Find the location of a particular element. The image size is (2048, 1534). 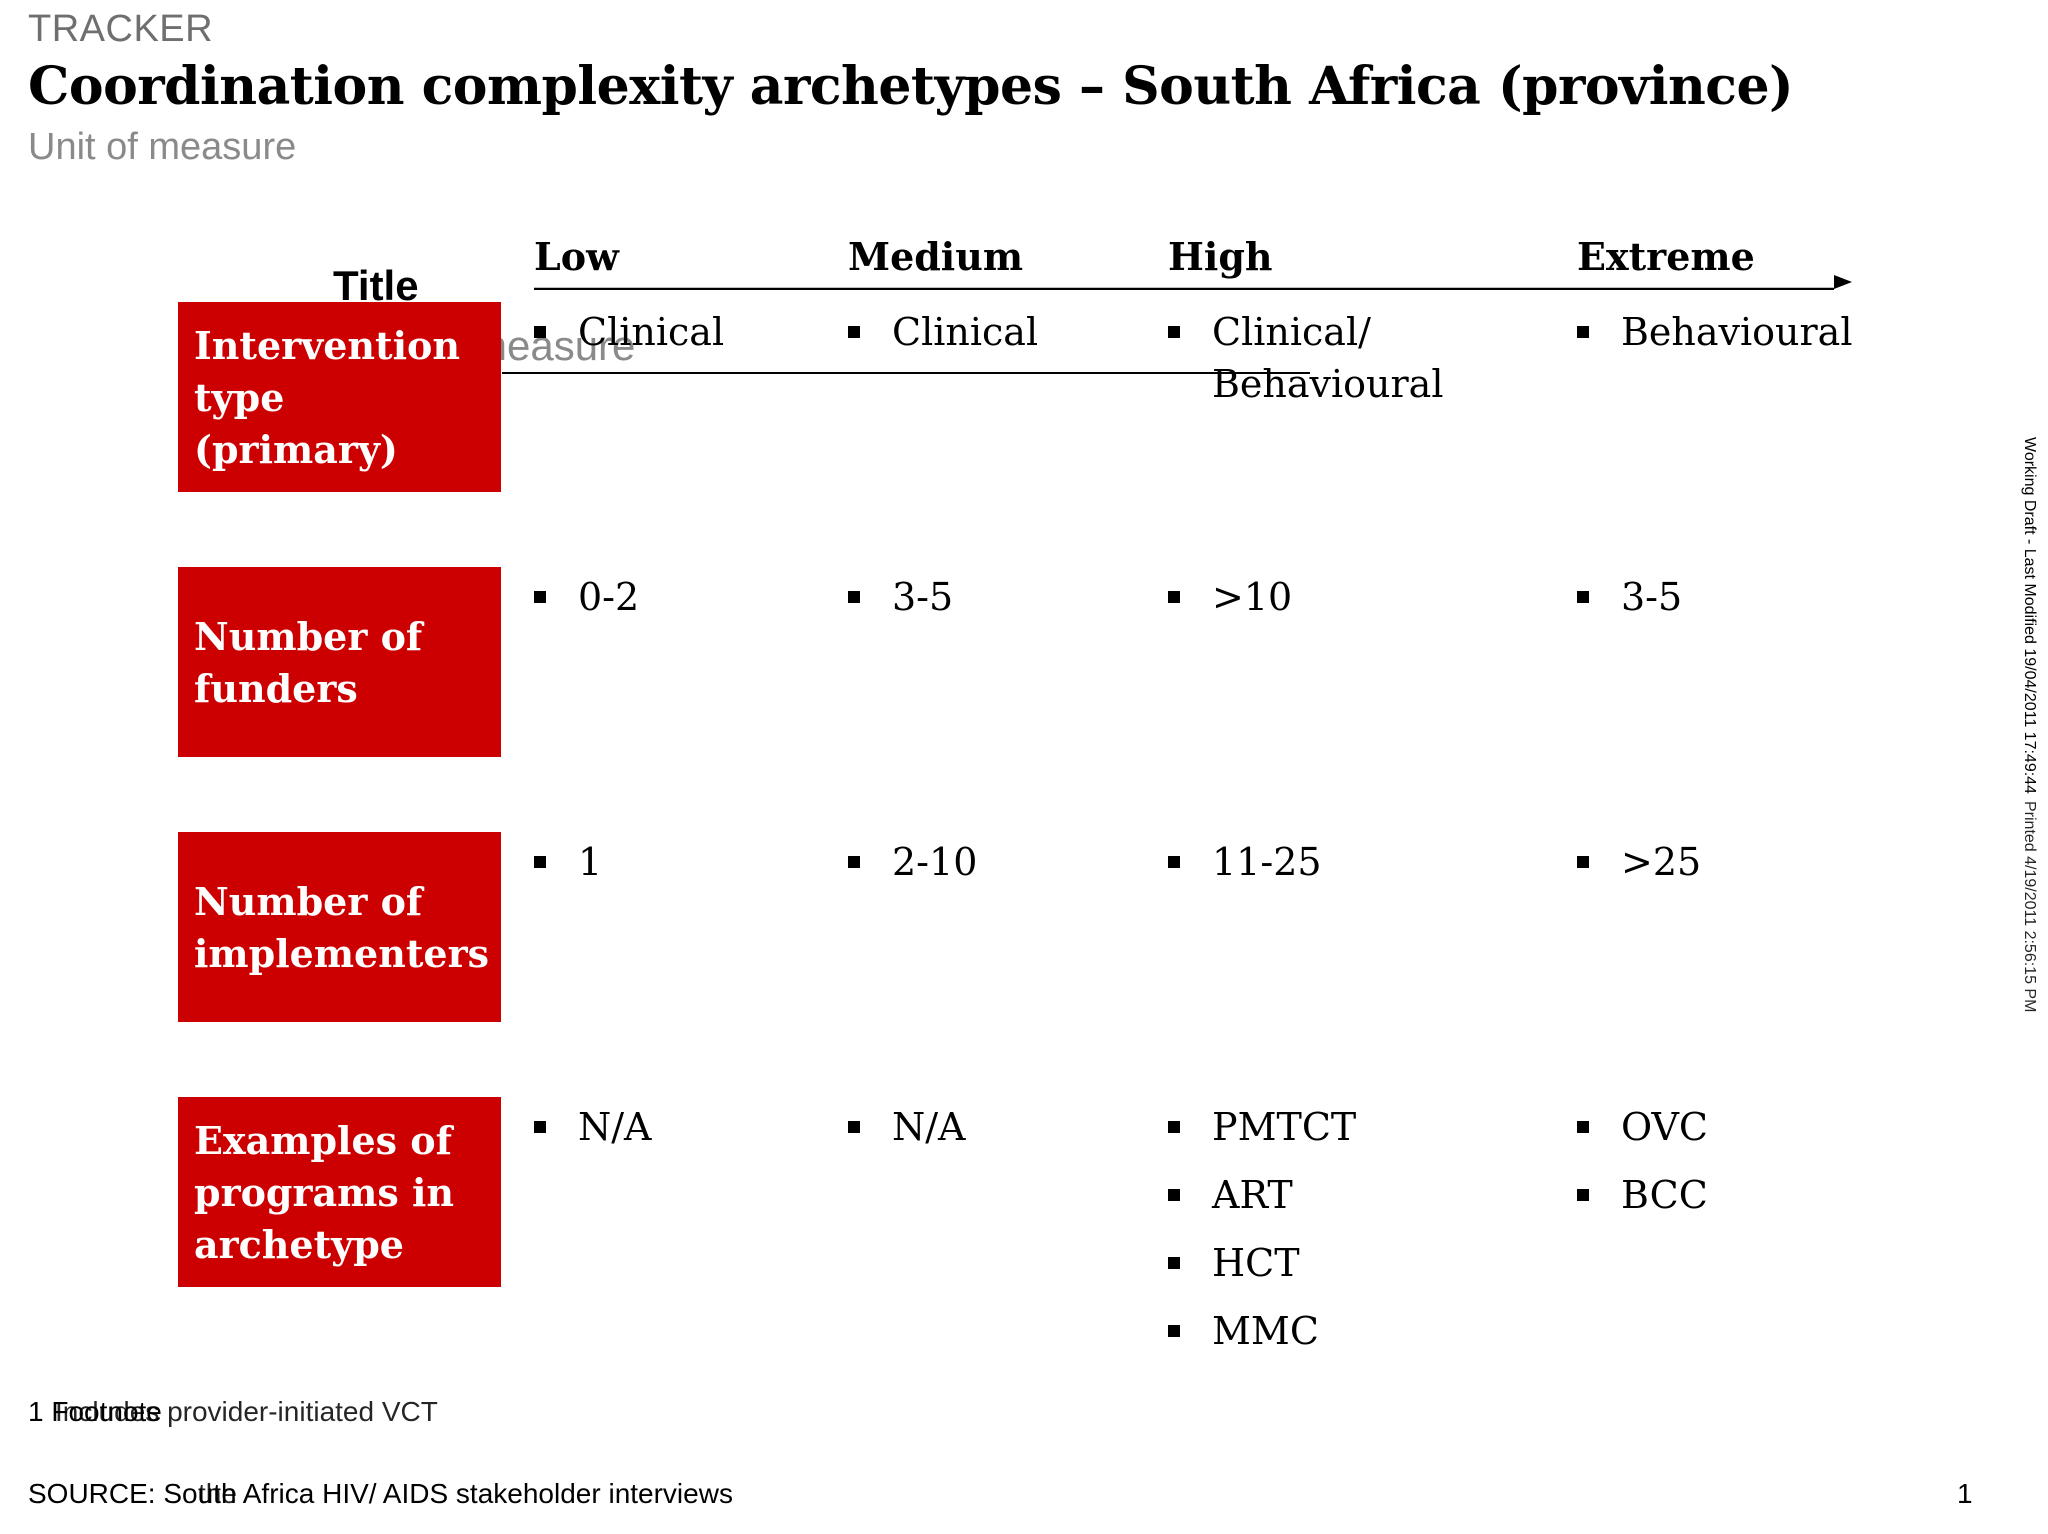

column-header-high: High is located at coordinates (1220, 256).